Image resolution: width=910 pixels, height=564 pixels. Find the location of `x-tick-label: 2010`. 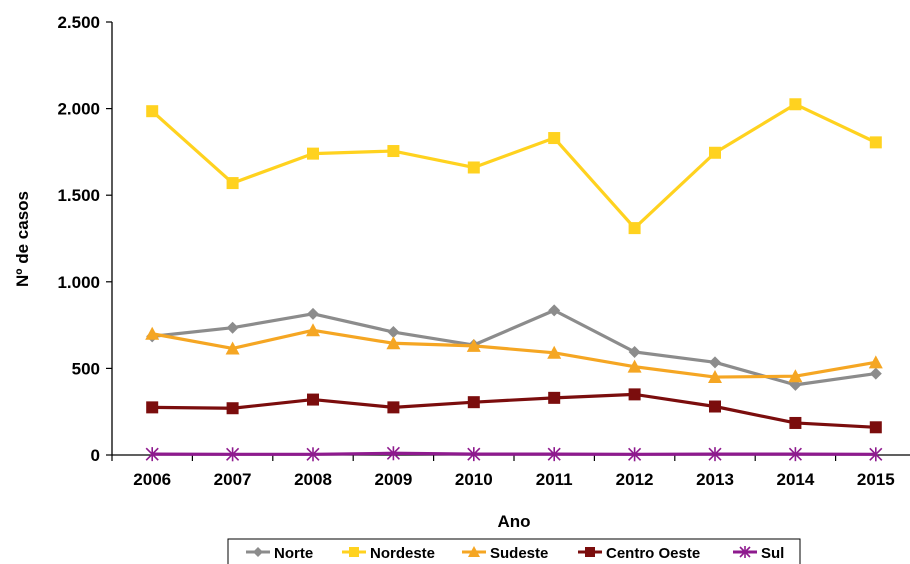

x-tick-label: 2010 is located at coordinates (474, 479).